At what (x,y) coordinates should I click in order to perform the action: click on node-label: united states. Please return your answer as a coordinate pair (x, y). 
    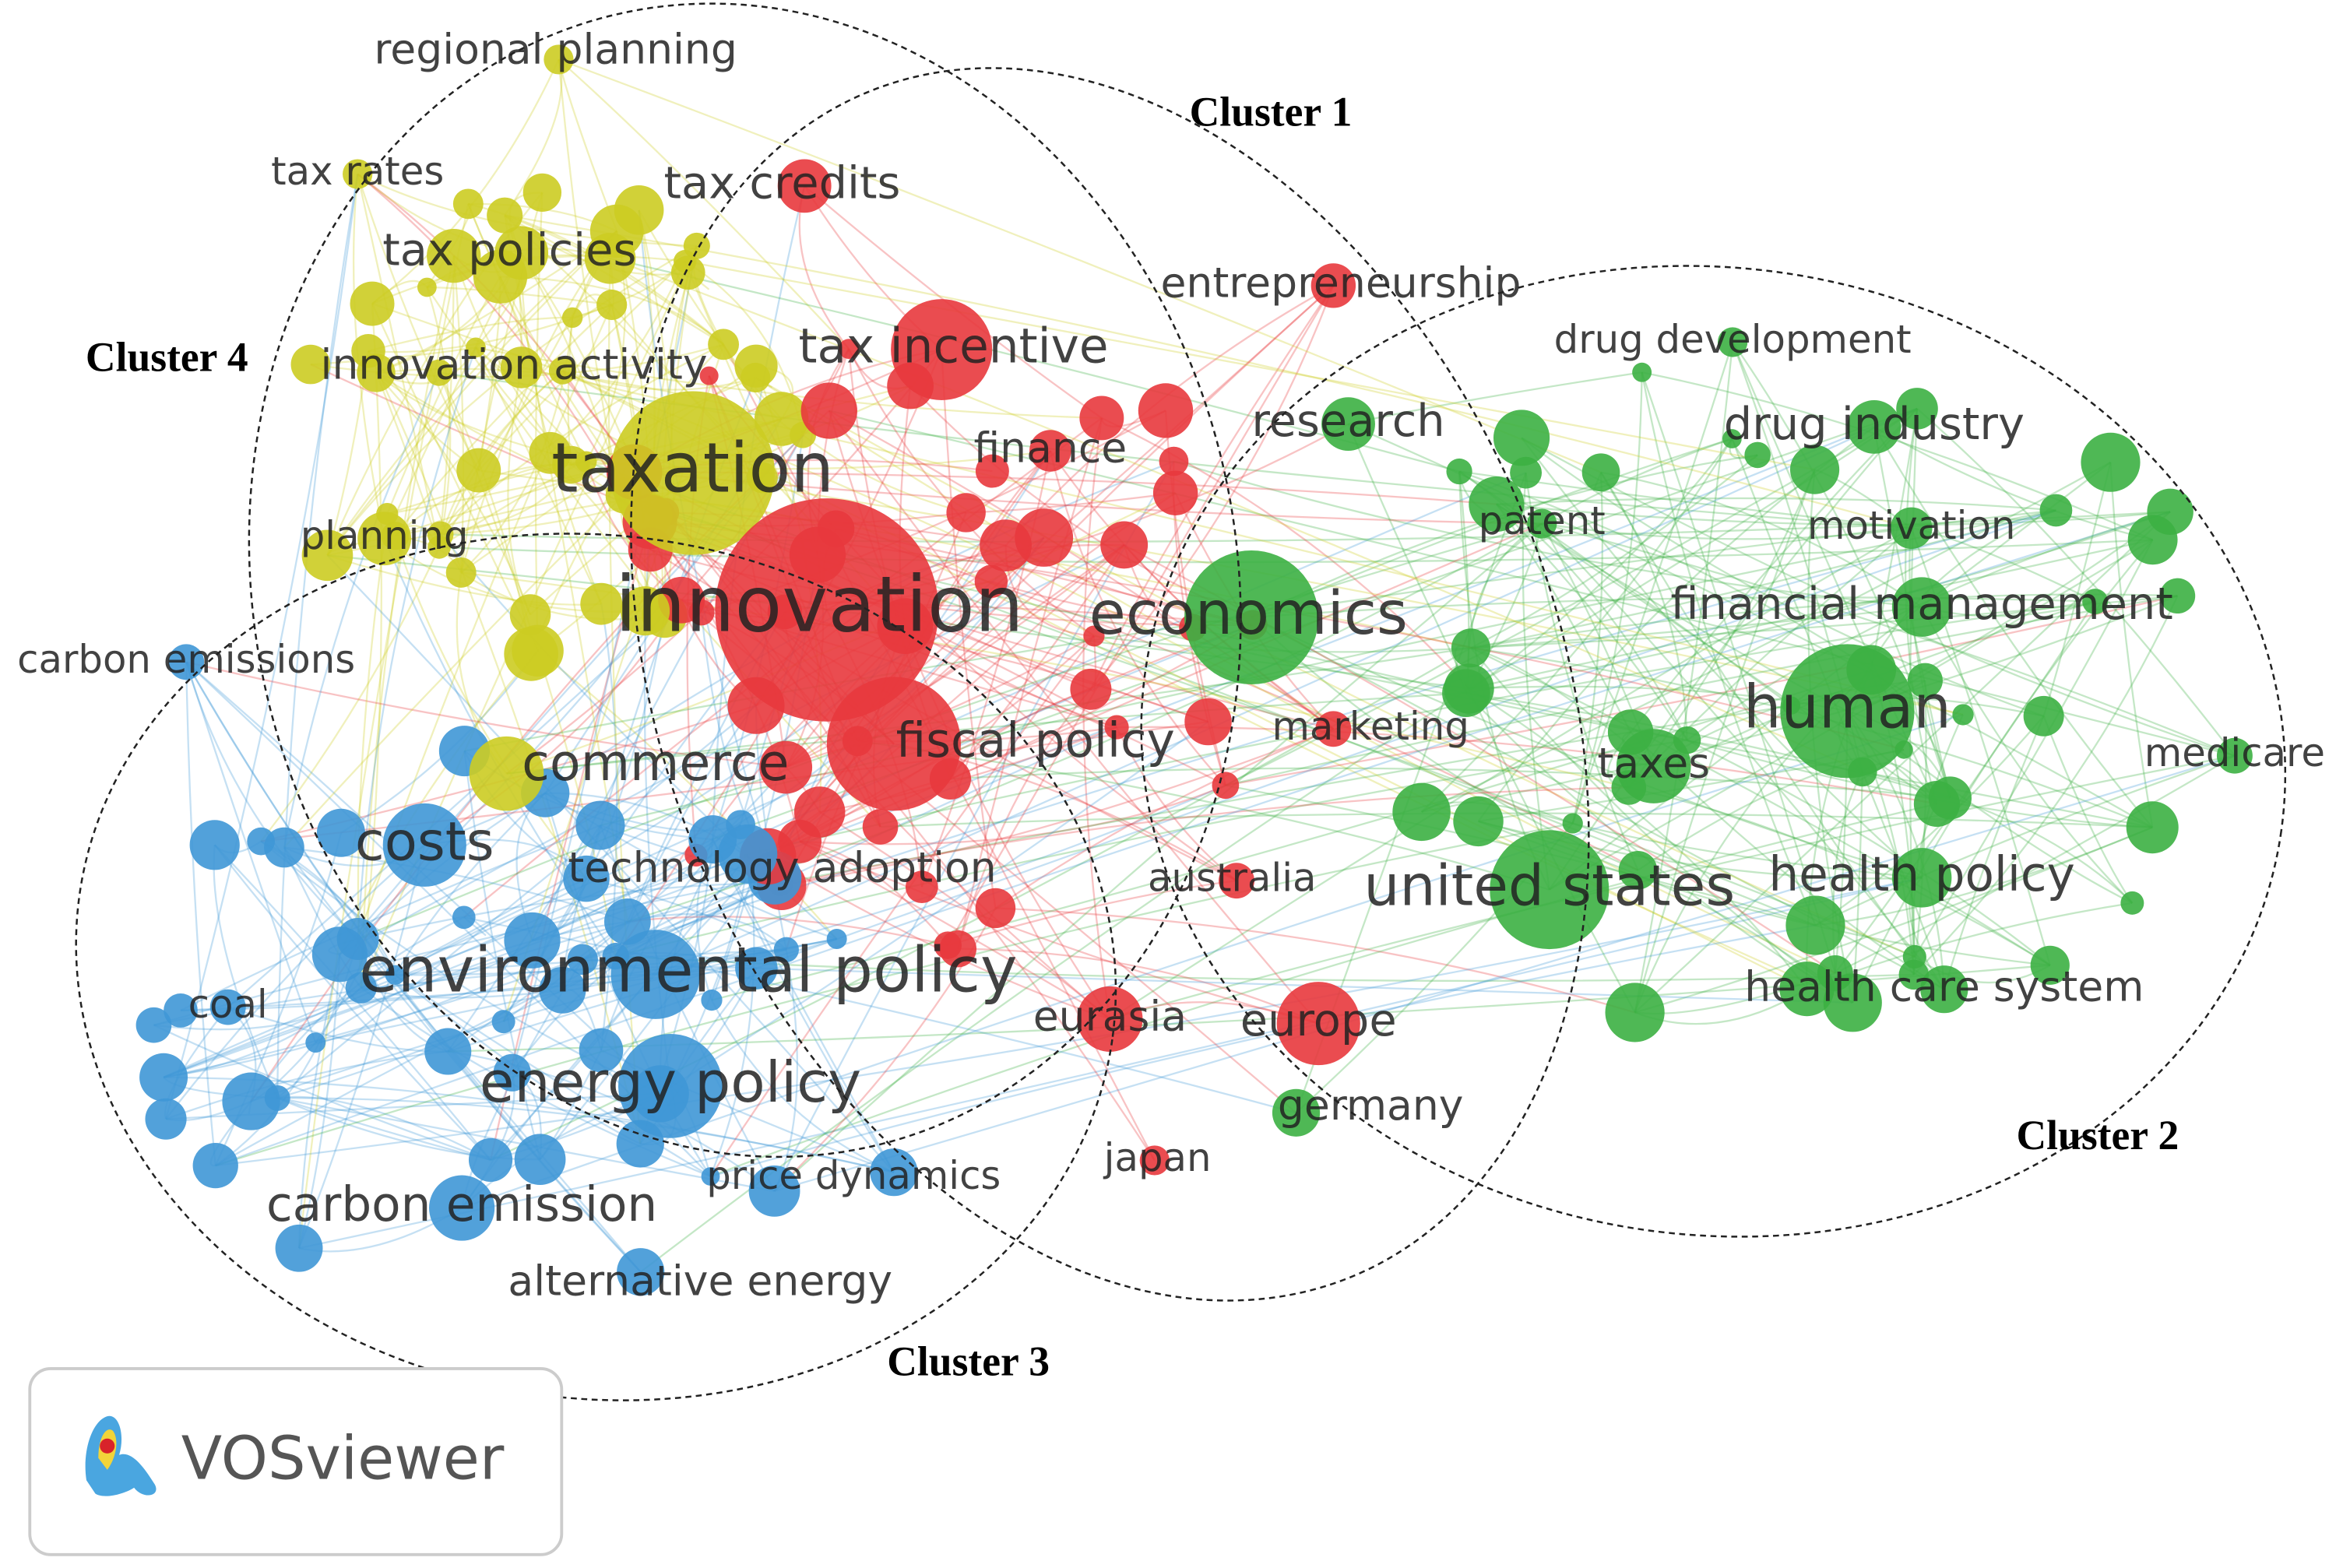
    Looking at the image, I should click on (1549, 886).